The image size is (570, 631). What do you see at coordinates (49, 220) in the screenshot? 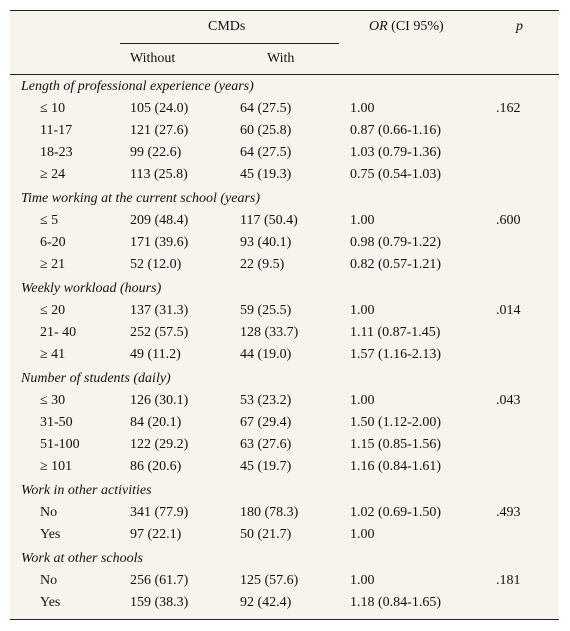
I see `row-label: ≤ 5` at bounding box center [49, 220].